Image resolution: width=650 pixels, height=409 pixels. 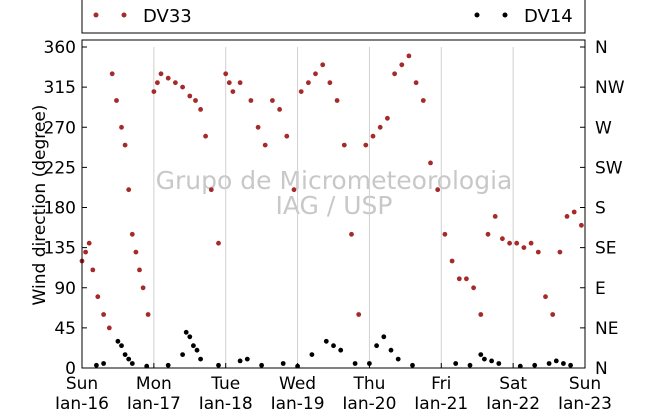 What do you see at coordinates (225, 384) in the screenshot?
I see `x-tick-label-day-2: Tue` at bounding box center [225, 384].